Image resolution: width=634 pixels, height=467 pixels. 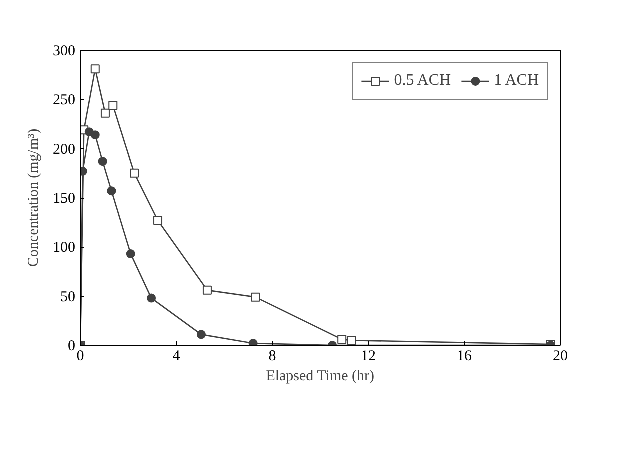 What do you see at coordinates (560, 356) in the screenshot?
I see `x-tick-label: 20` at bounding box center [560, 356].